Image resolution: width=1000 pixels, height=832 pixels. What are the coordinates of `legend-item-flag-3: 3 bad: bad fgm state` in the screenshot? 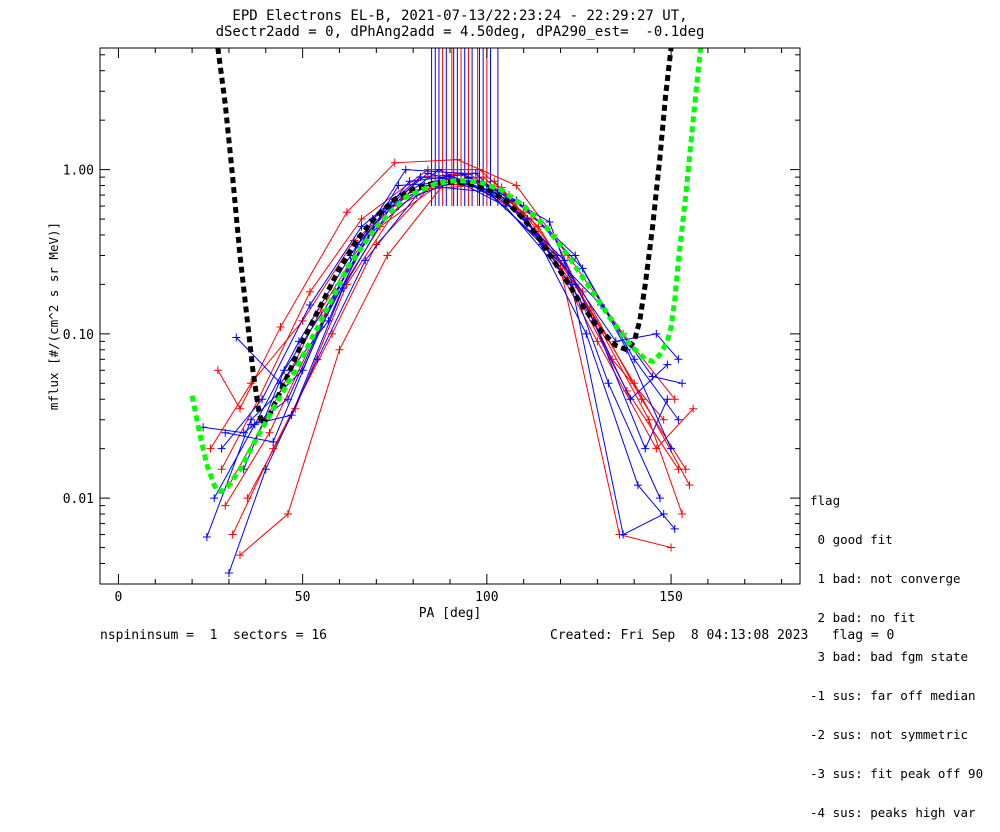 It's located at (889, 656).